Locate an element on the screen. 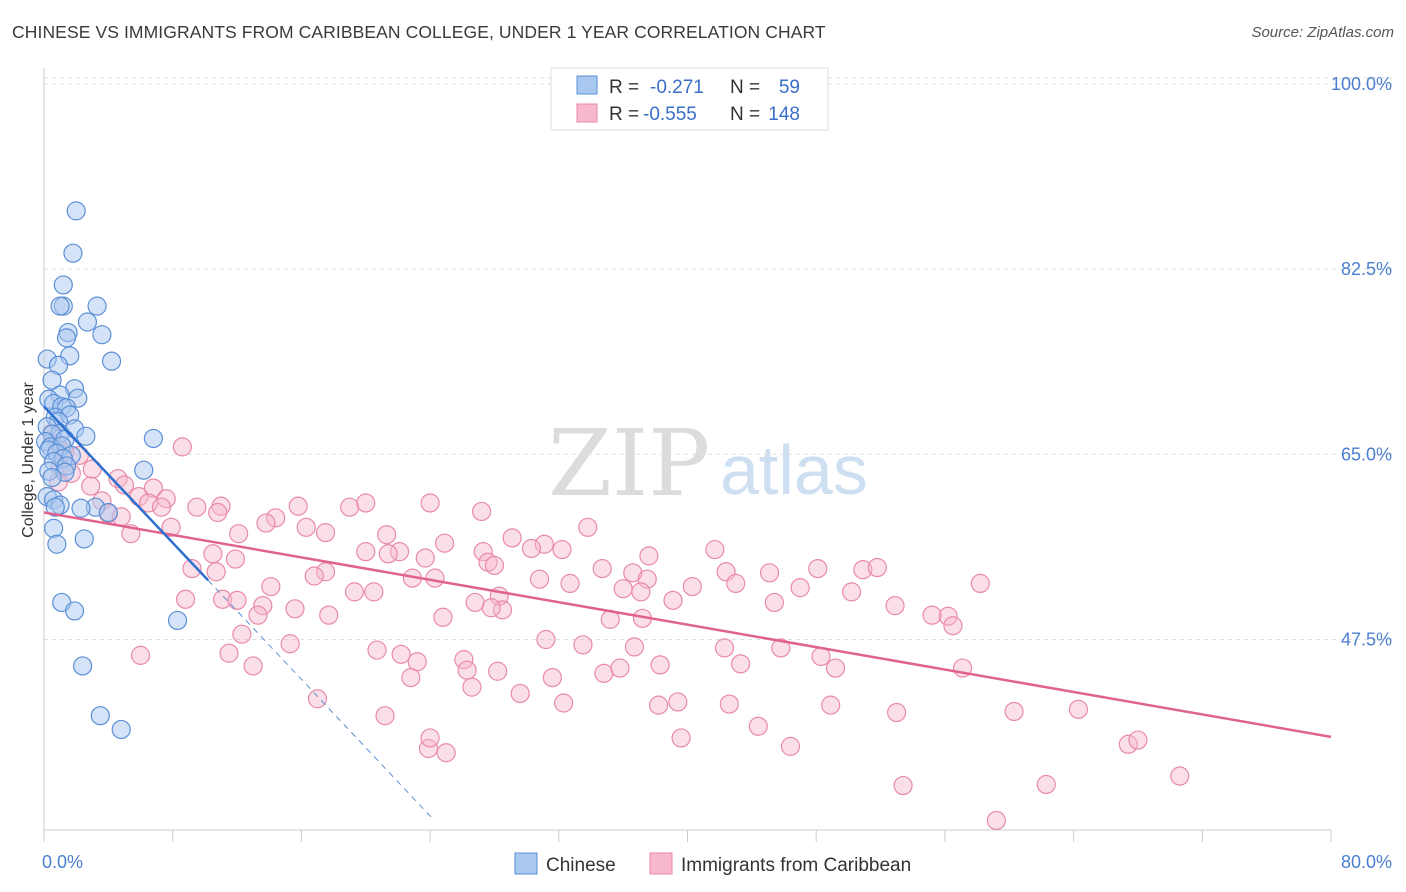 The height and width of the screenshot is (892, 1406). series-chinese is located at coordinates (112, 470).